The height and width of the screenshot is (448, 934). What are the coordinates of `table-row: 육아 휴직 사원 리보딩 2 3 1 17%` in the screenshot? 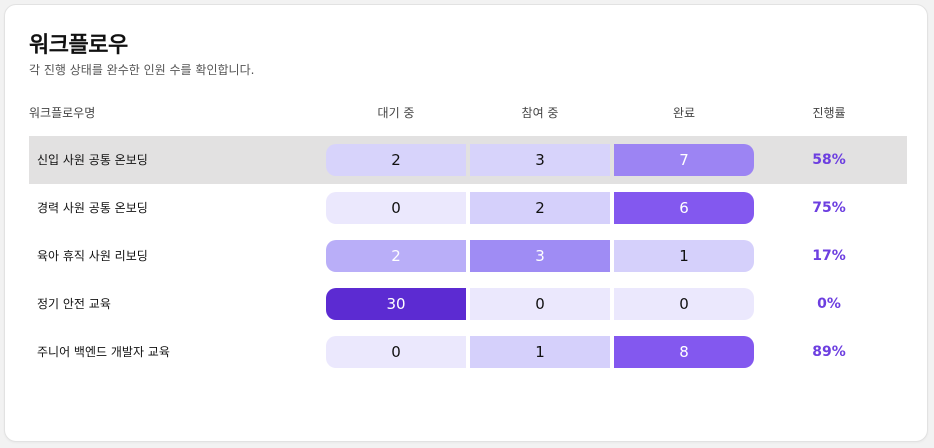 It's located at (468, 256).